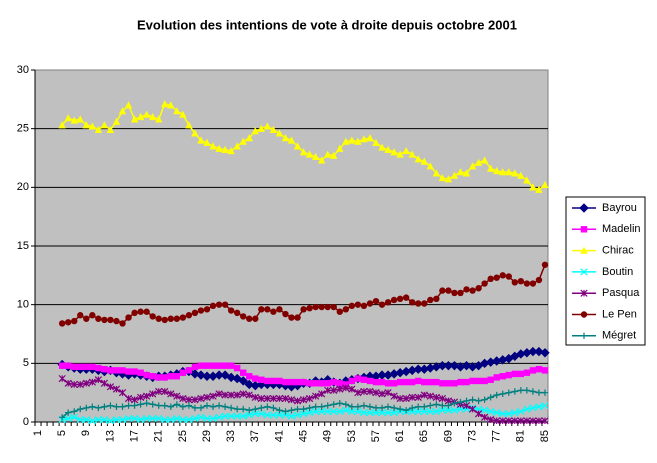  What do you see at coordinates (448, 436) in the screenshot?
I see `x-tick-label: 69` at bounding box center [448, 436].